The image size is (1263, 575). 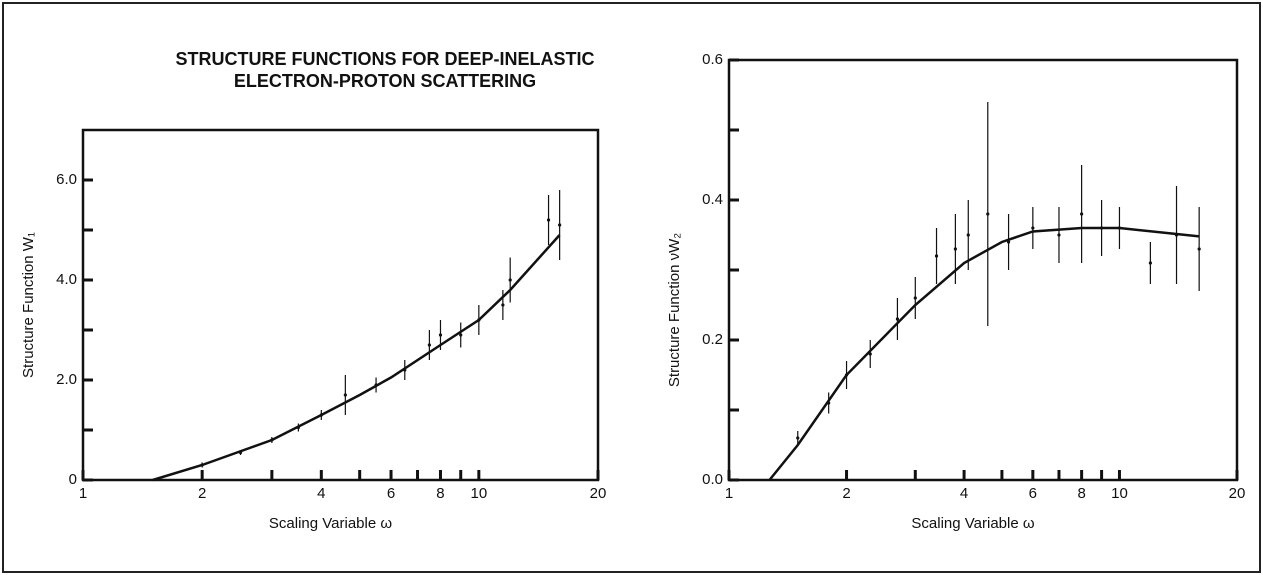 I want to click on y-axis-label: Structure Function W₁, so click(x=28, y=305).